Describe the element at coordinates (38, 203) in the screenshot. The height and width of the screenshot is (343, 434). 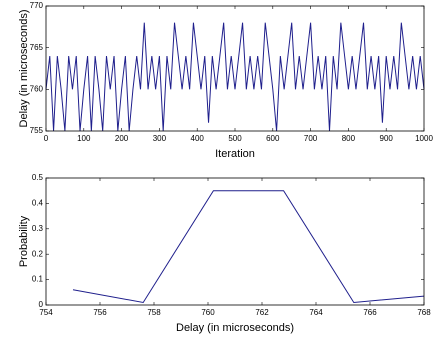
I see `y-tick-label: 0.4` at that location.